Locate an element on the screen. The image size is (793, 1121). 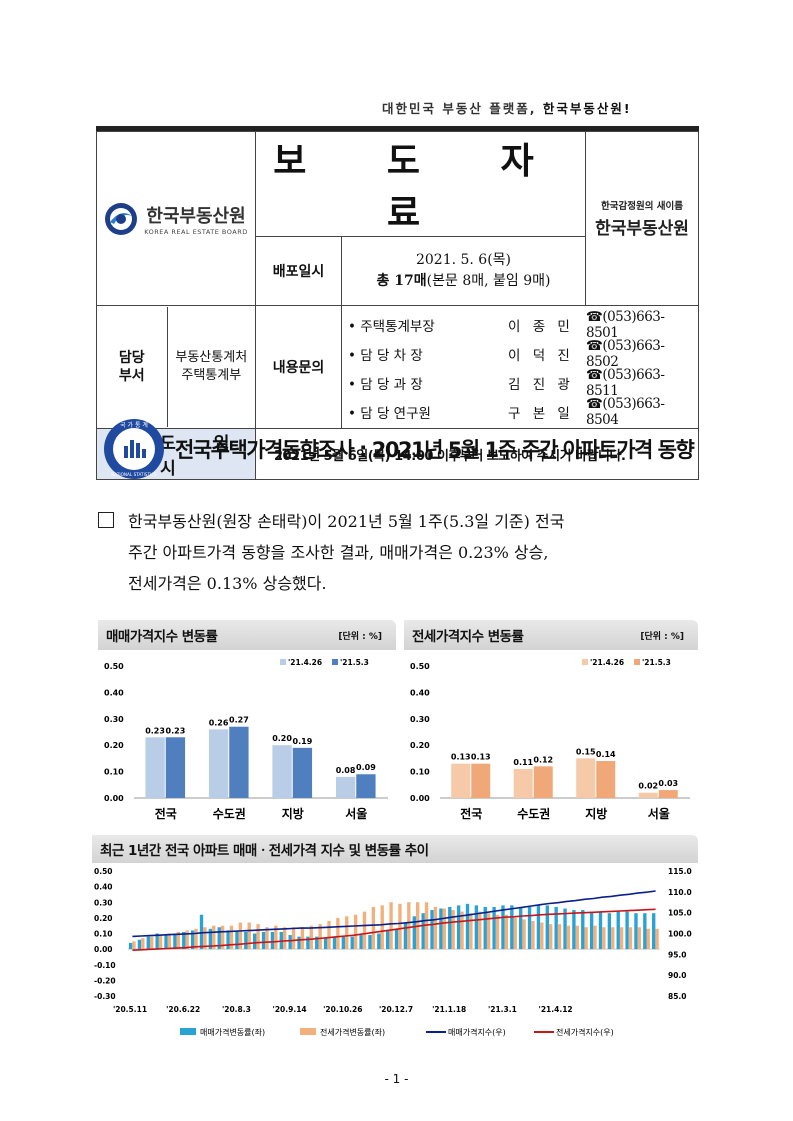
y-left-tick-label: 0.40 is located at coordinates (103, 887).